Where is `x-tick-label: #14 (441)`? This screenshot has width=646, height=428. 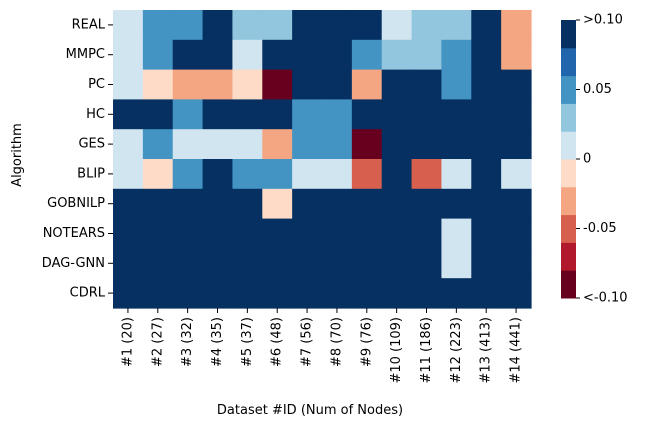 x-tick-label: #14 (441) is located at coordinates (516, 350).